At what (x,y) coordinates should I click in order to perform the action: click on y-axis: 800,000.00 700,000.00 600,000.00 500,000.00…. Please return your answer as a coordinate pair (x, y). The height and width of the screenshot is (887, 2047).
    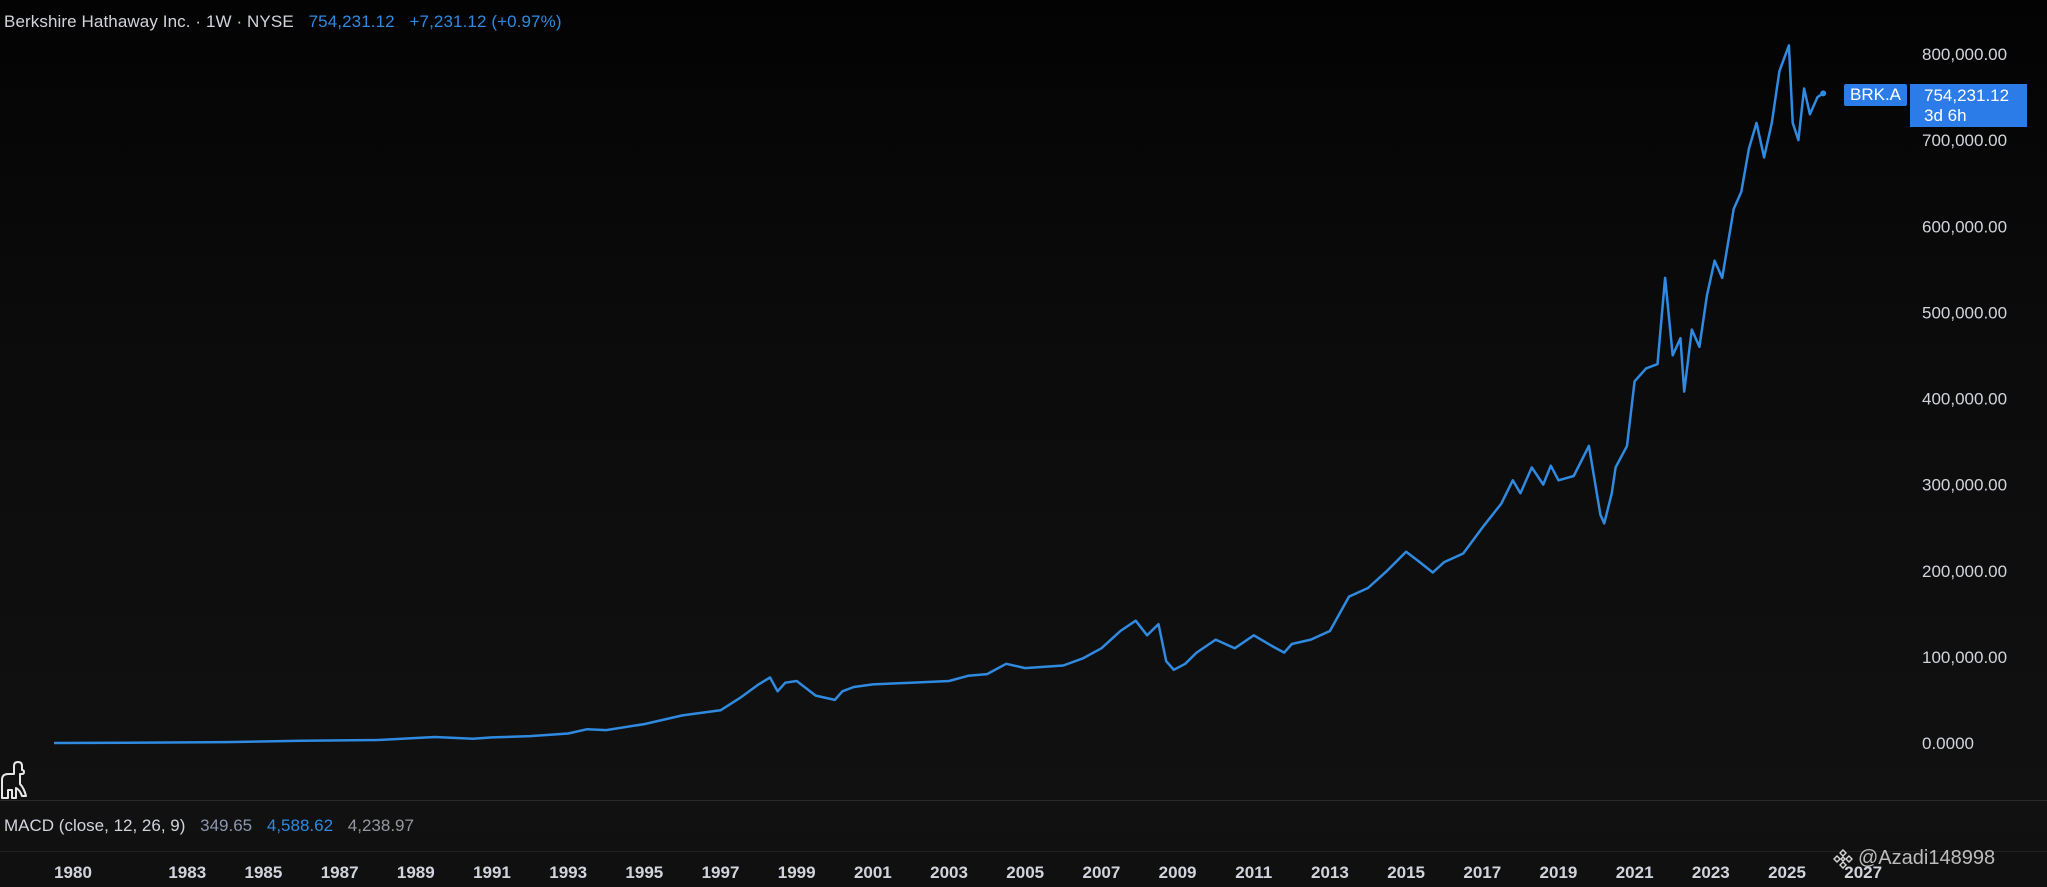
    Looking at the image, I should click on (1964, 399).